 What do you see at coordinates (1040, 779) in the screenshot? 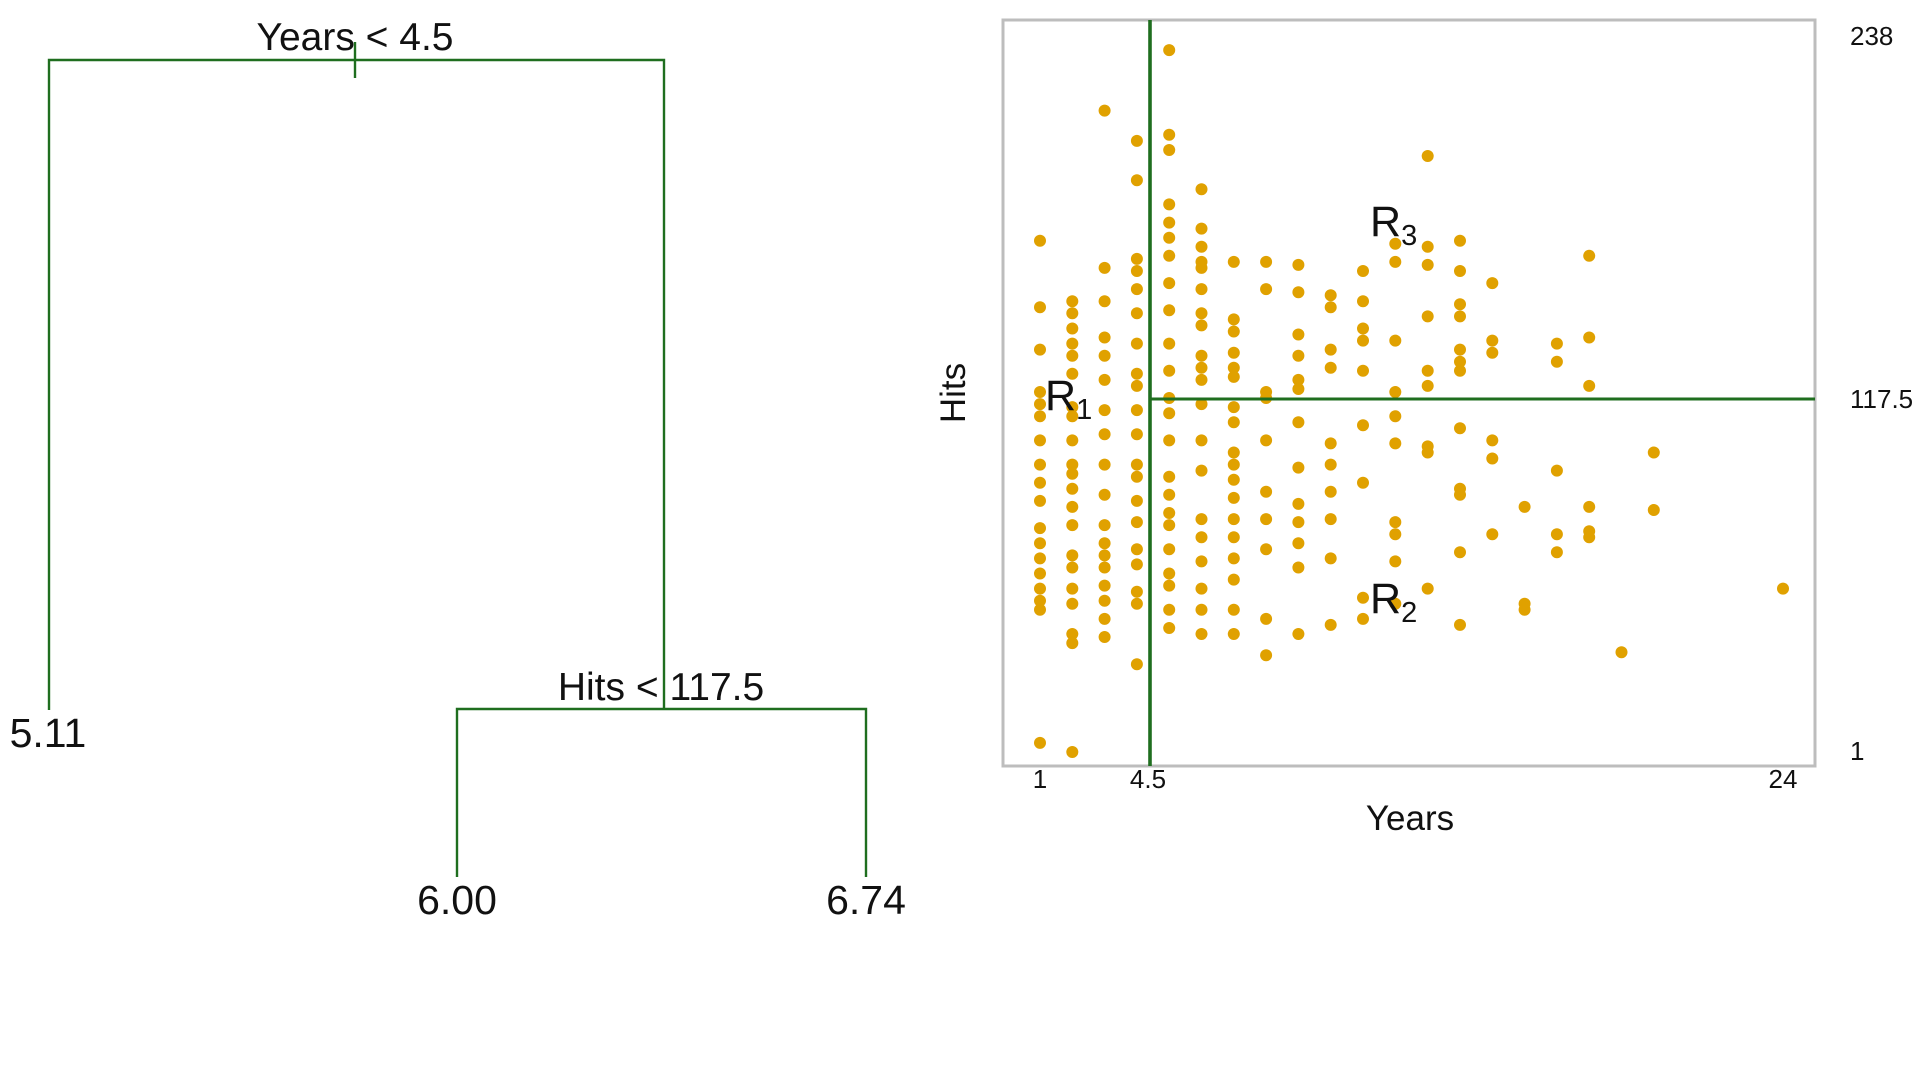
I see `x-tick-label-1: 1` at bounding box center [1040, 779].